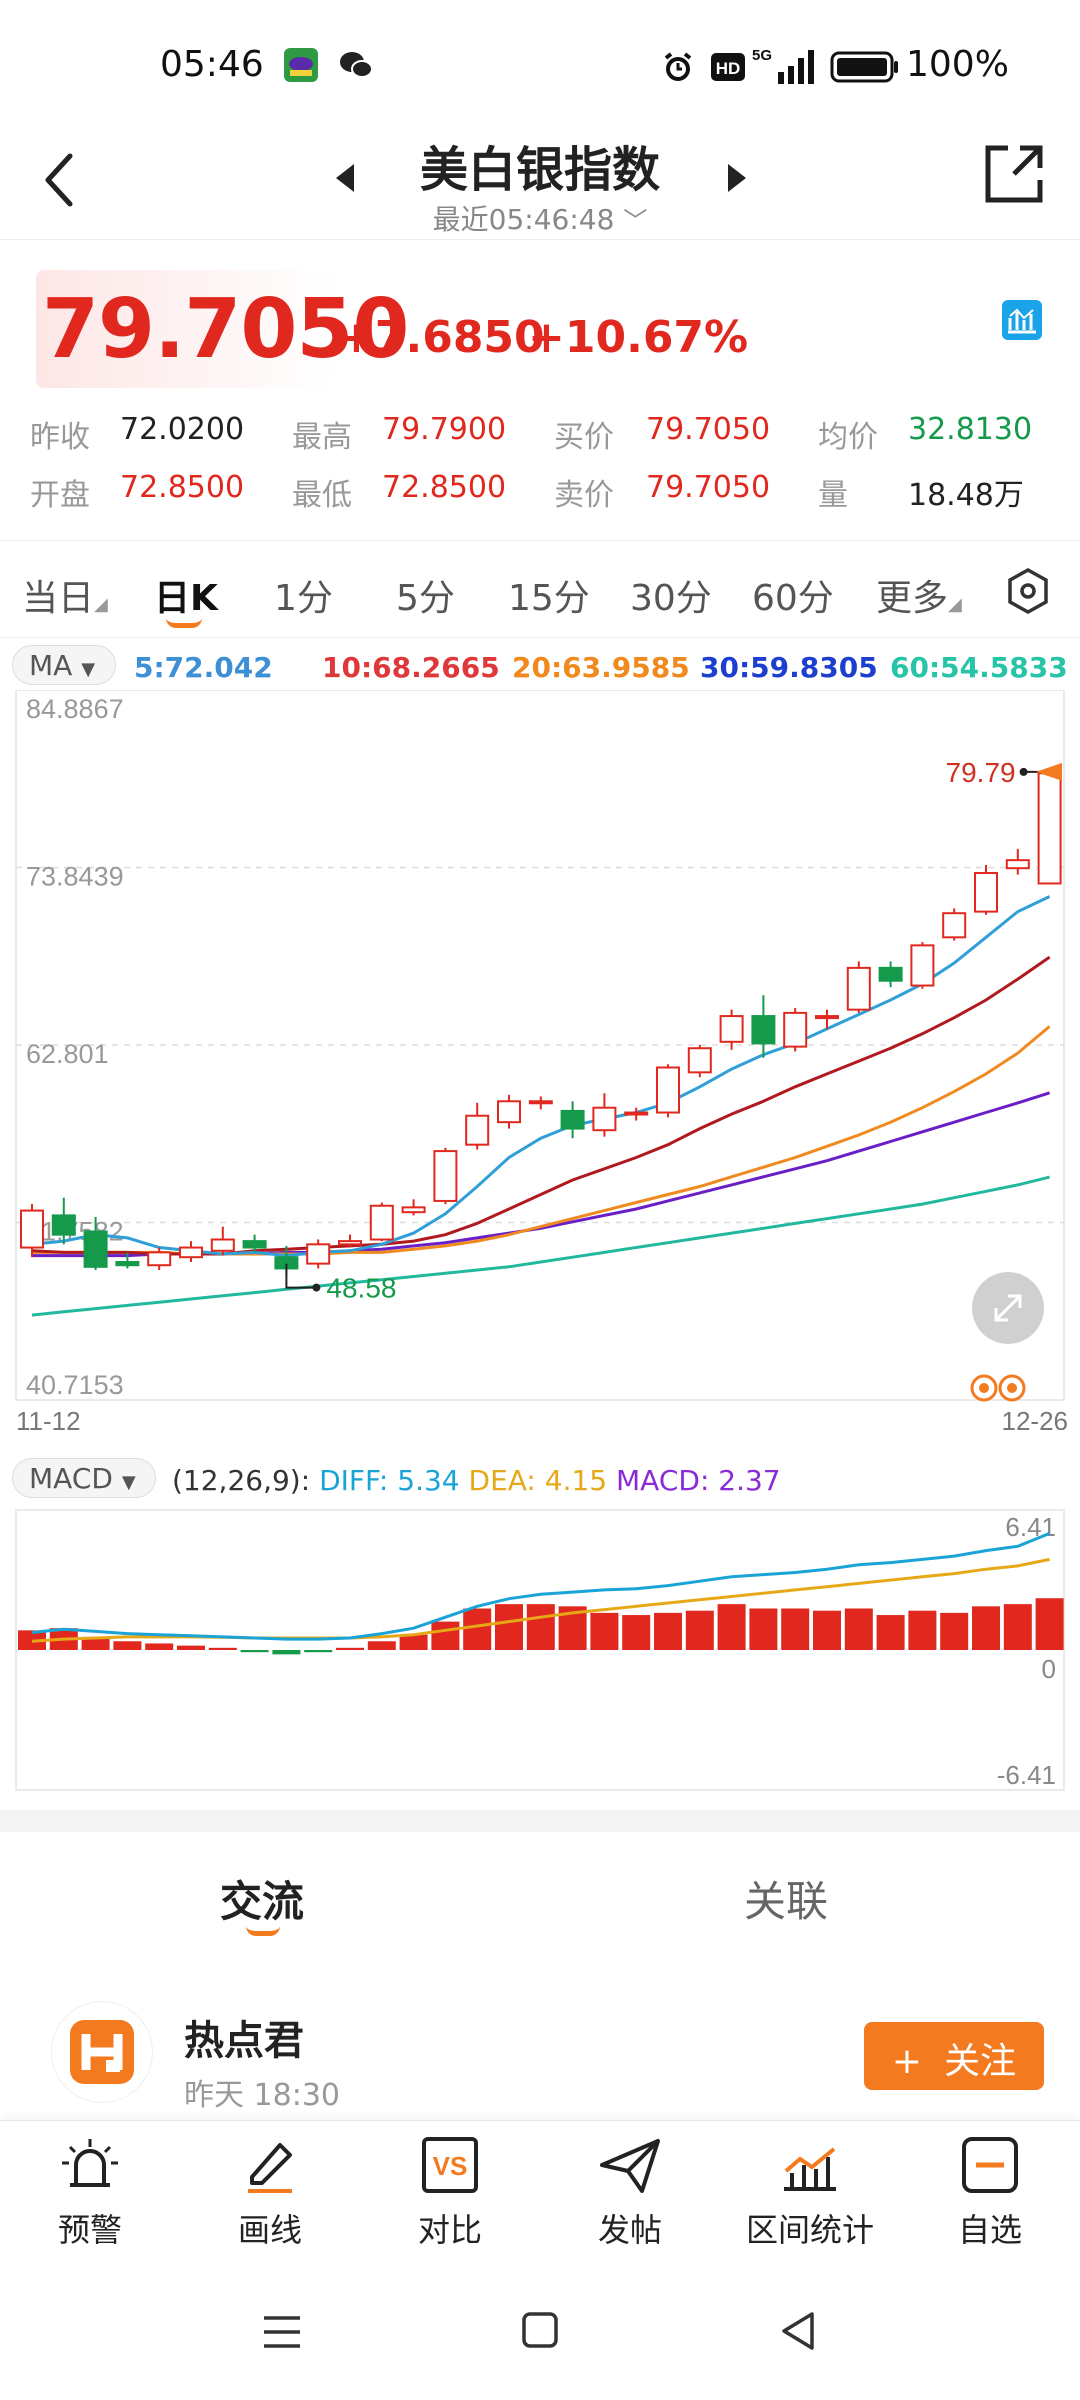 This screenshot has width=1080, height=2400. I want to click on back-arrow-icon, so click(60, 180).